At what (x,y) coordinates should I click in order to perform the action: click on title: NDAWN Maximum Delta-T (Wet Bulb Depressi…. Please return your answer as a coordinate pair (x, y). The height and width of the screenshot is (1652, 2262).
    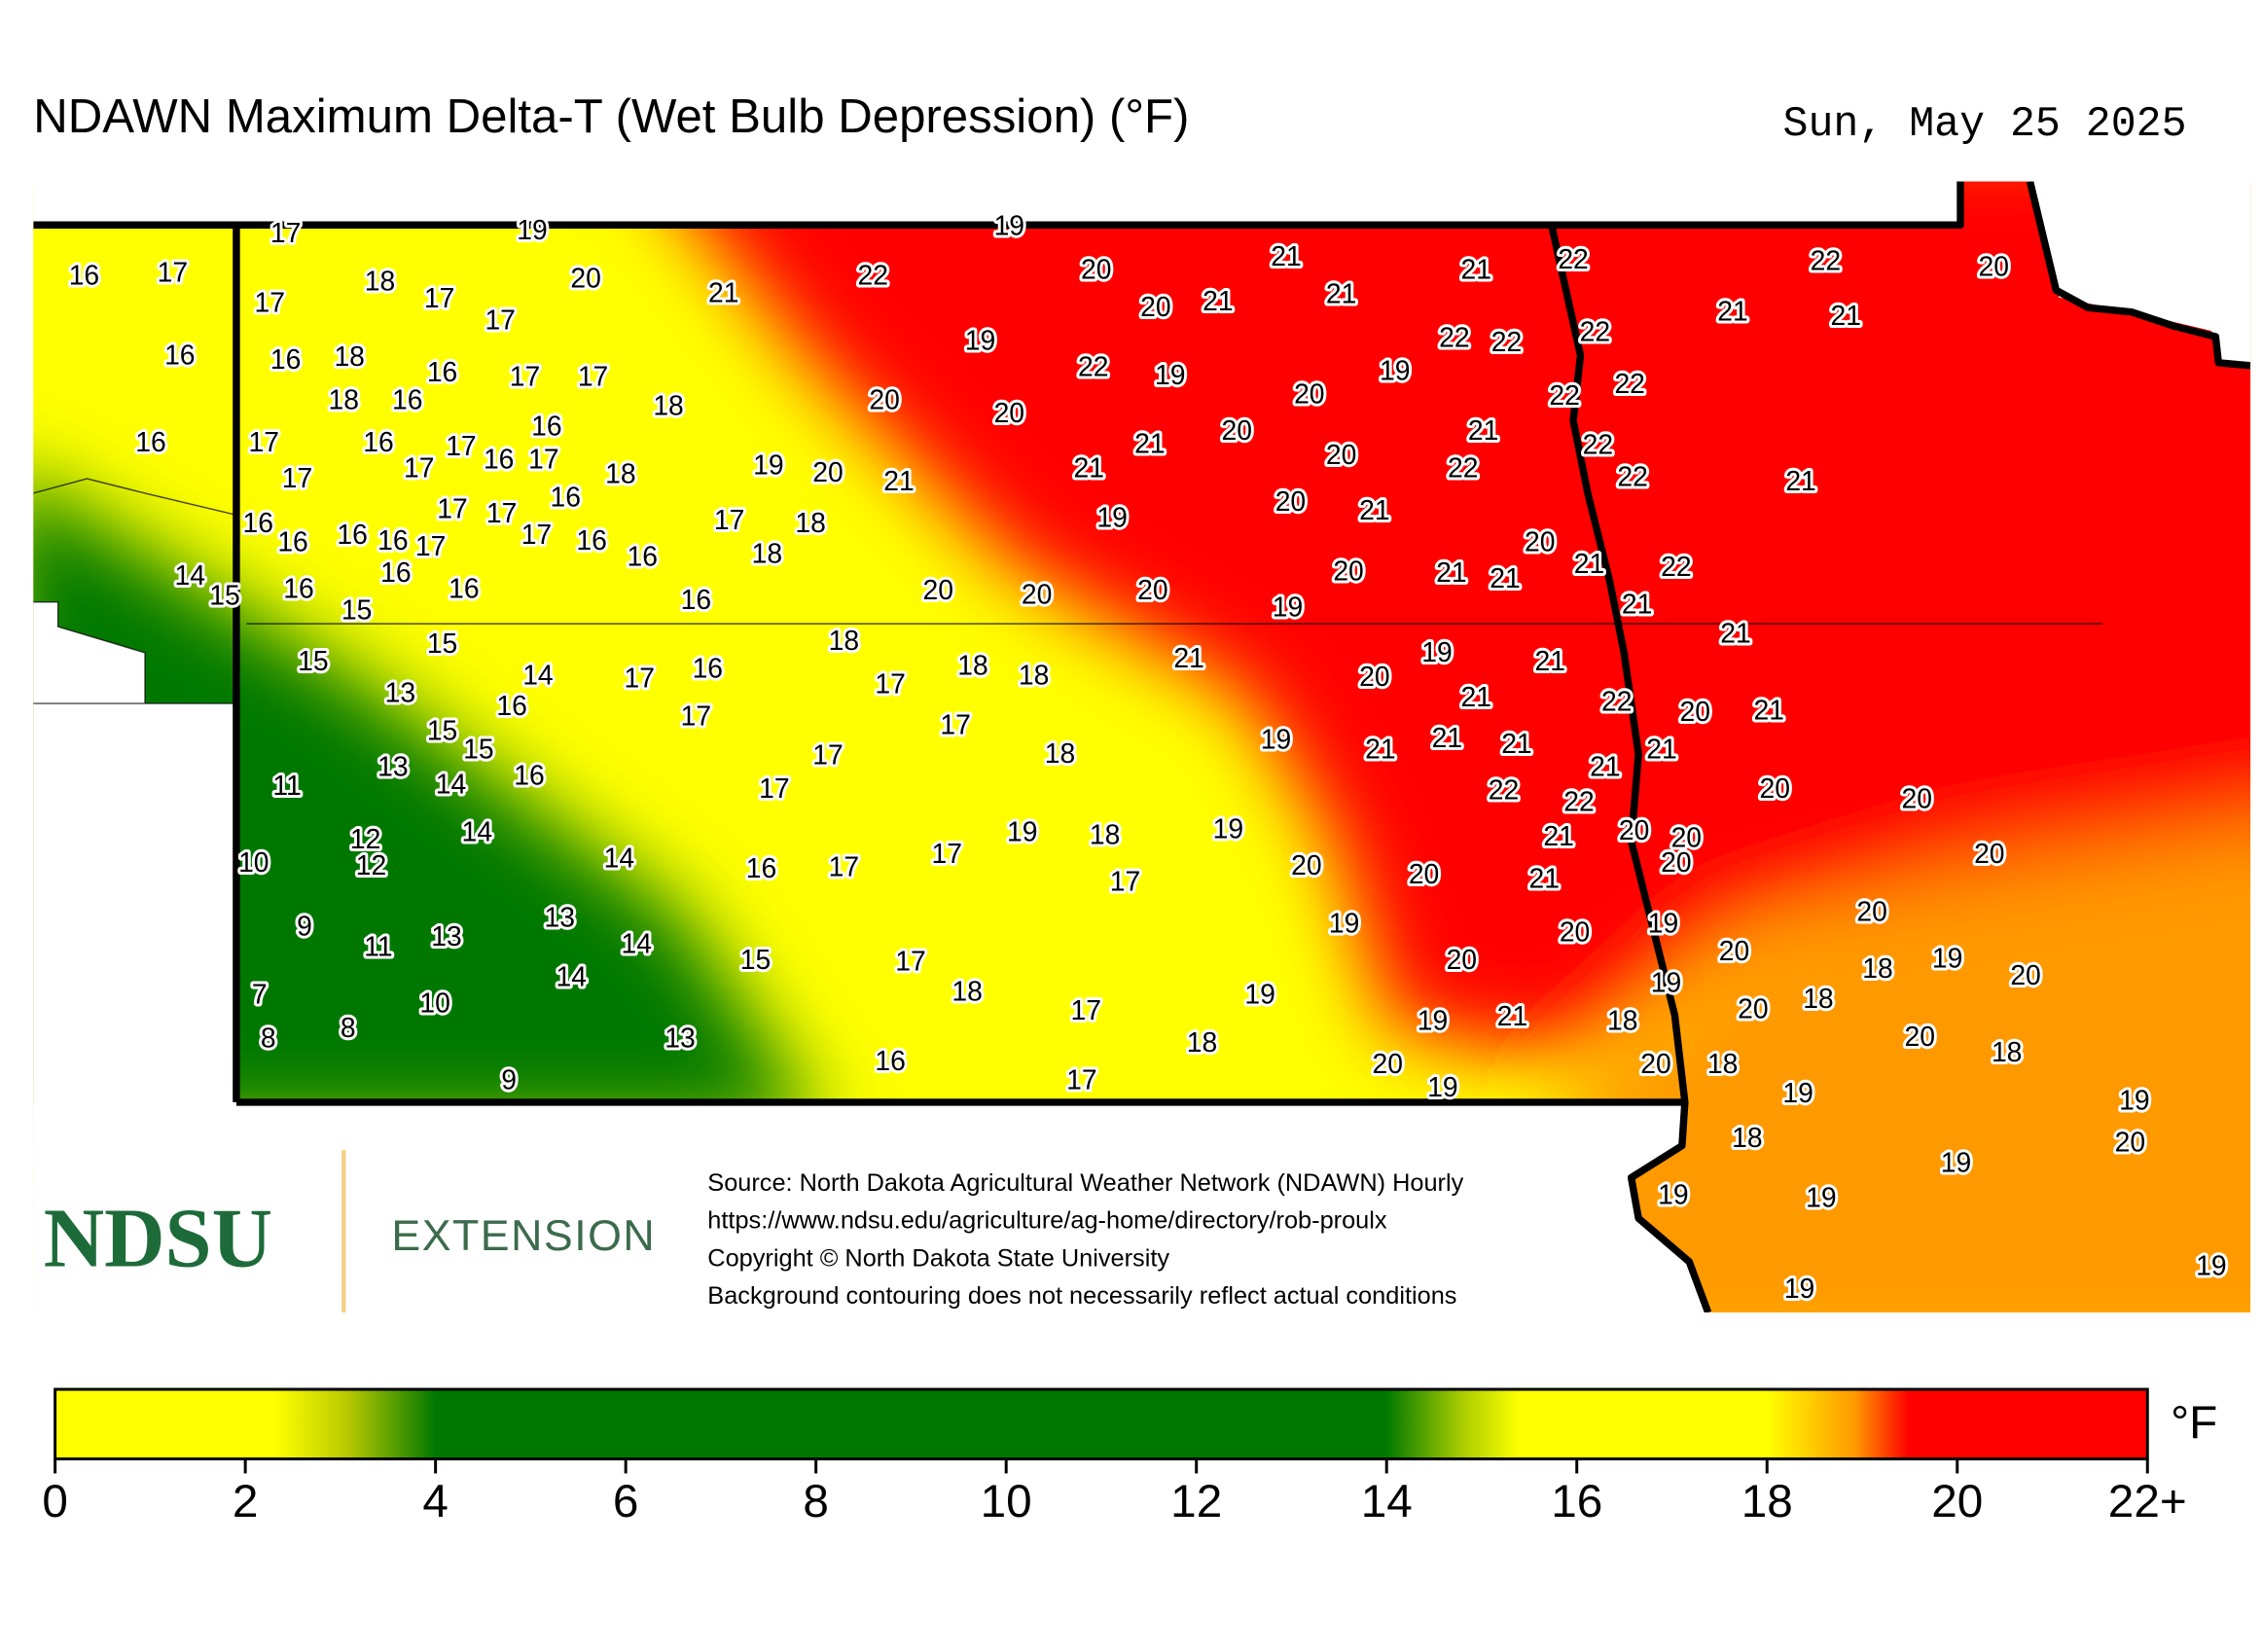
    Looking at the image, I should click on (611, 116).